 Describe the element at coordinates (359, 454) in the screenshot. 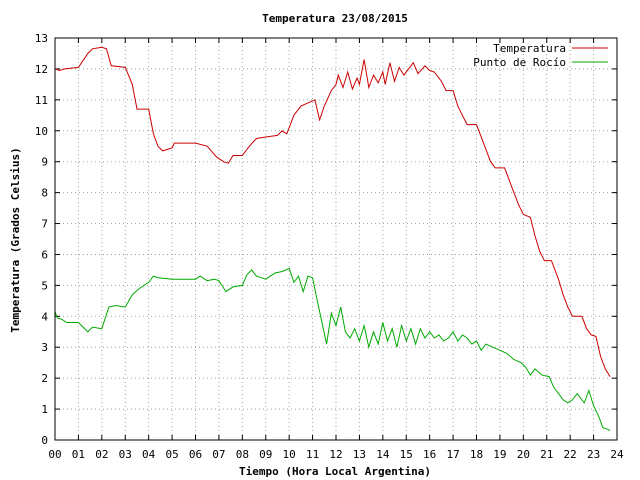

I see `x-tick-label: 13` at that location.